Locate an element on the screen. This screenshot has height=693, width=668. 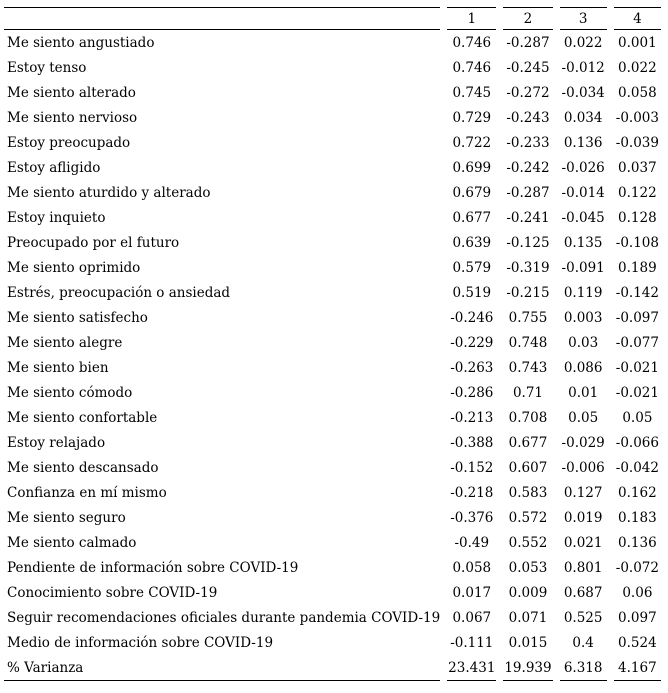
cell-value: -0.49 is located at coordinates (472, 542).